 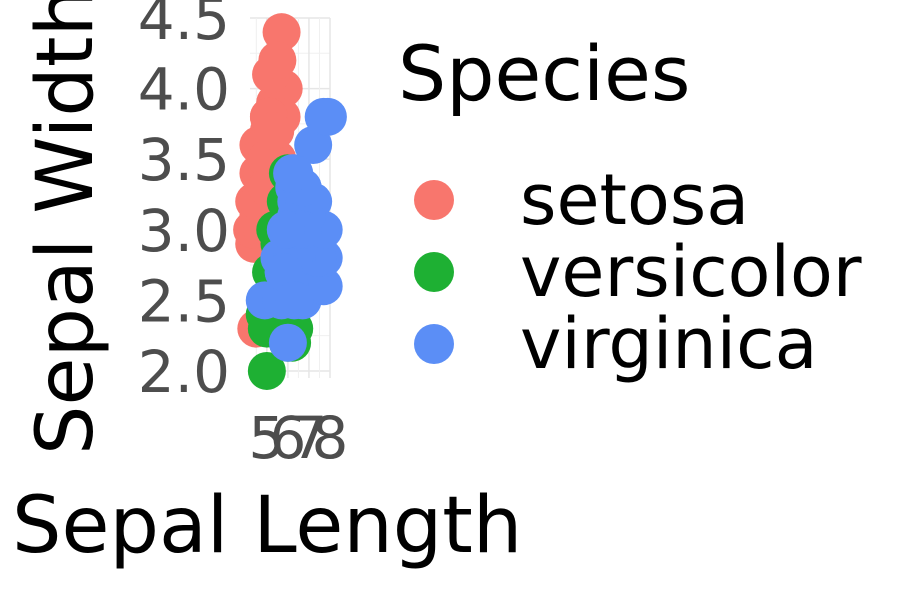 What do you see at coordinates (634, 200) in the screenshot?
I see `legend-label-setosa: setosa` at bounding box center [634, 200].